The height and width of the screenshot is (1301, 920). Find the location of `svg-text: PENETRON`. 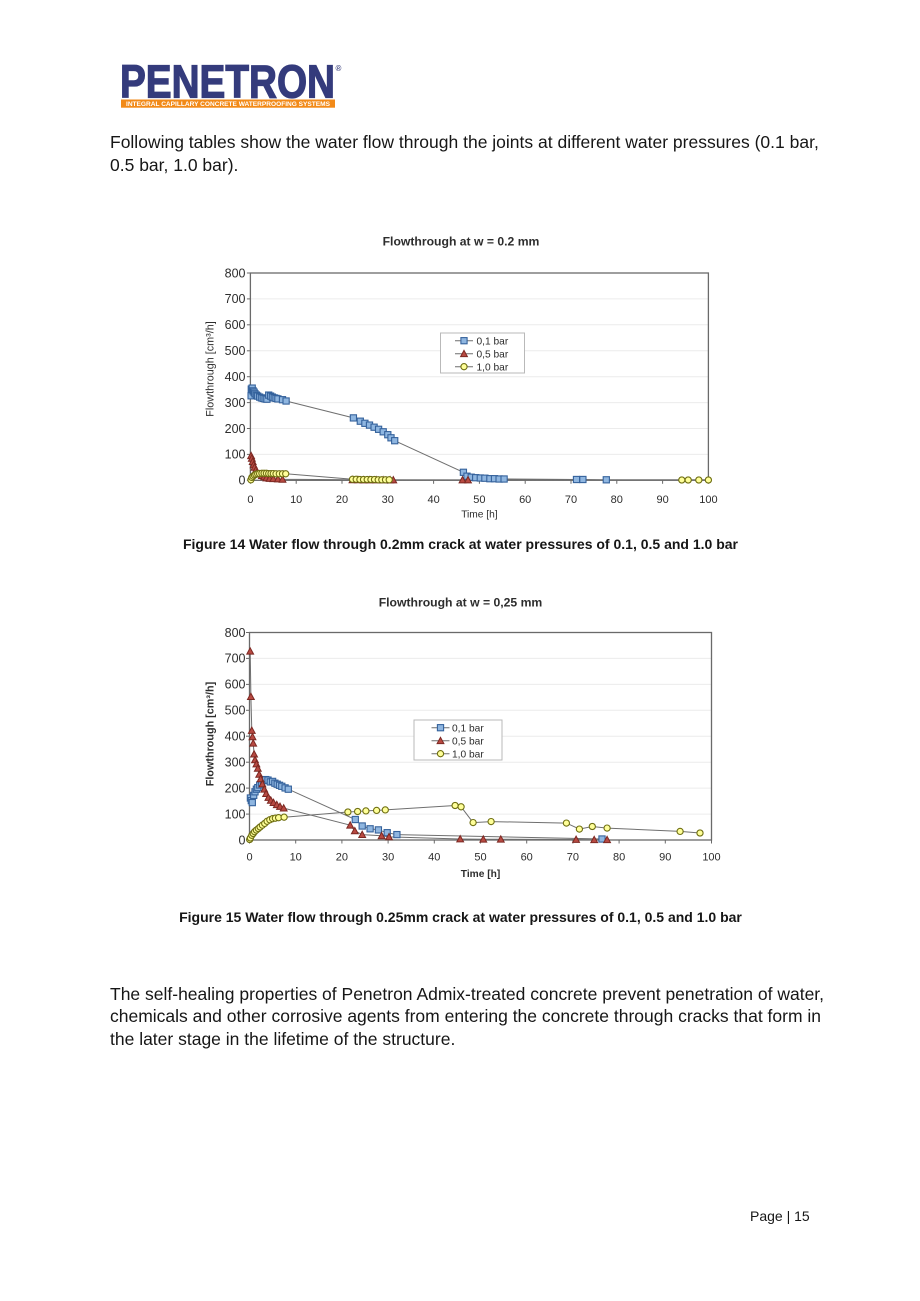

svg-text: PENETRON is located at coordinates (227, 82).